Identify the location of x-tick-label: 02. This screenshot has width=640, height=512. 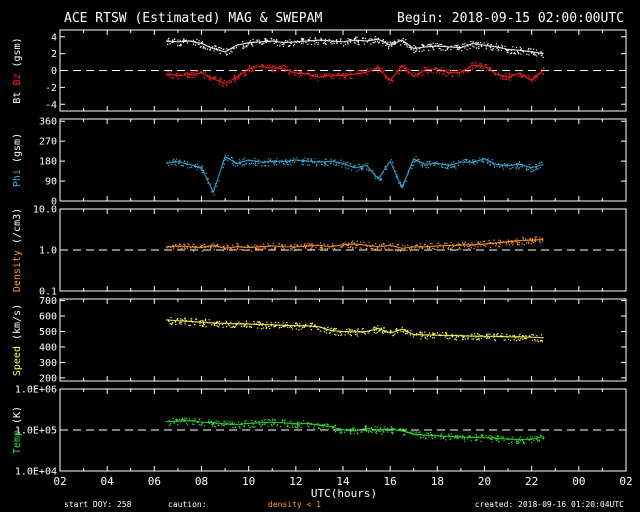
(59, 481).